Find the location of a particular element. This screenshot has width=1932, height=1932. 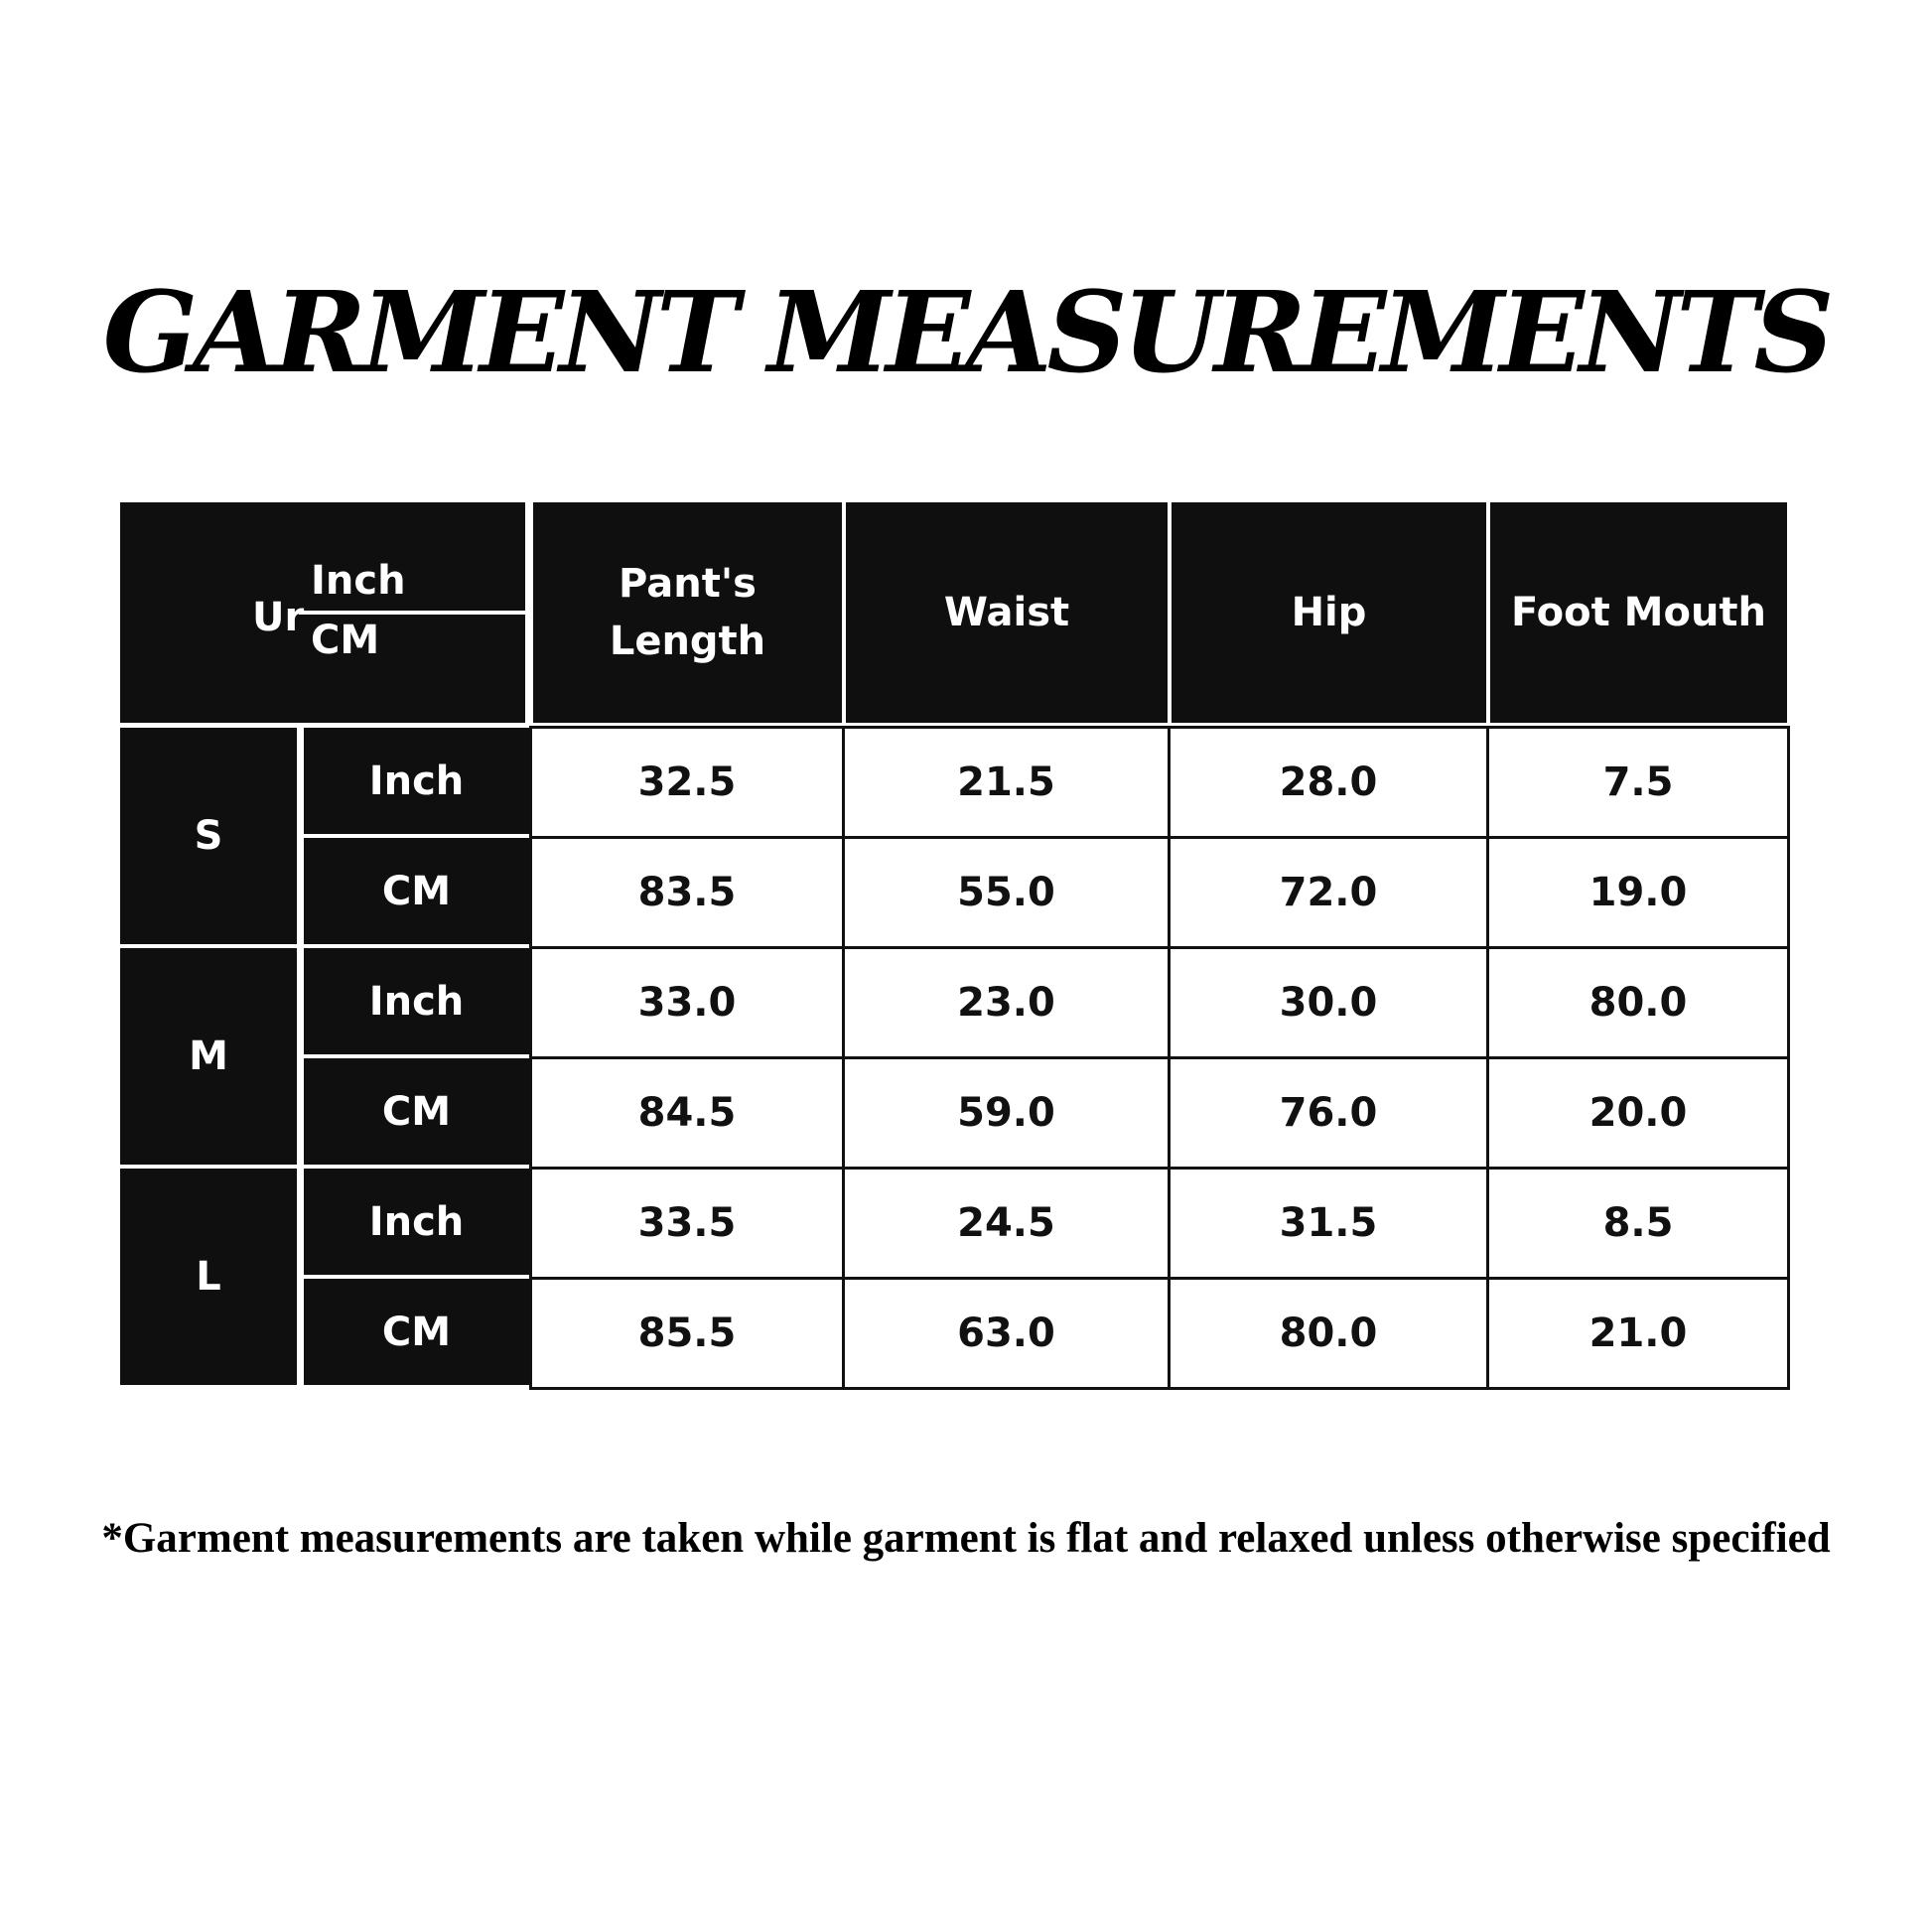

measurement-cell: 8.5 is located at coordinates (1638, 1223).